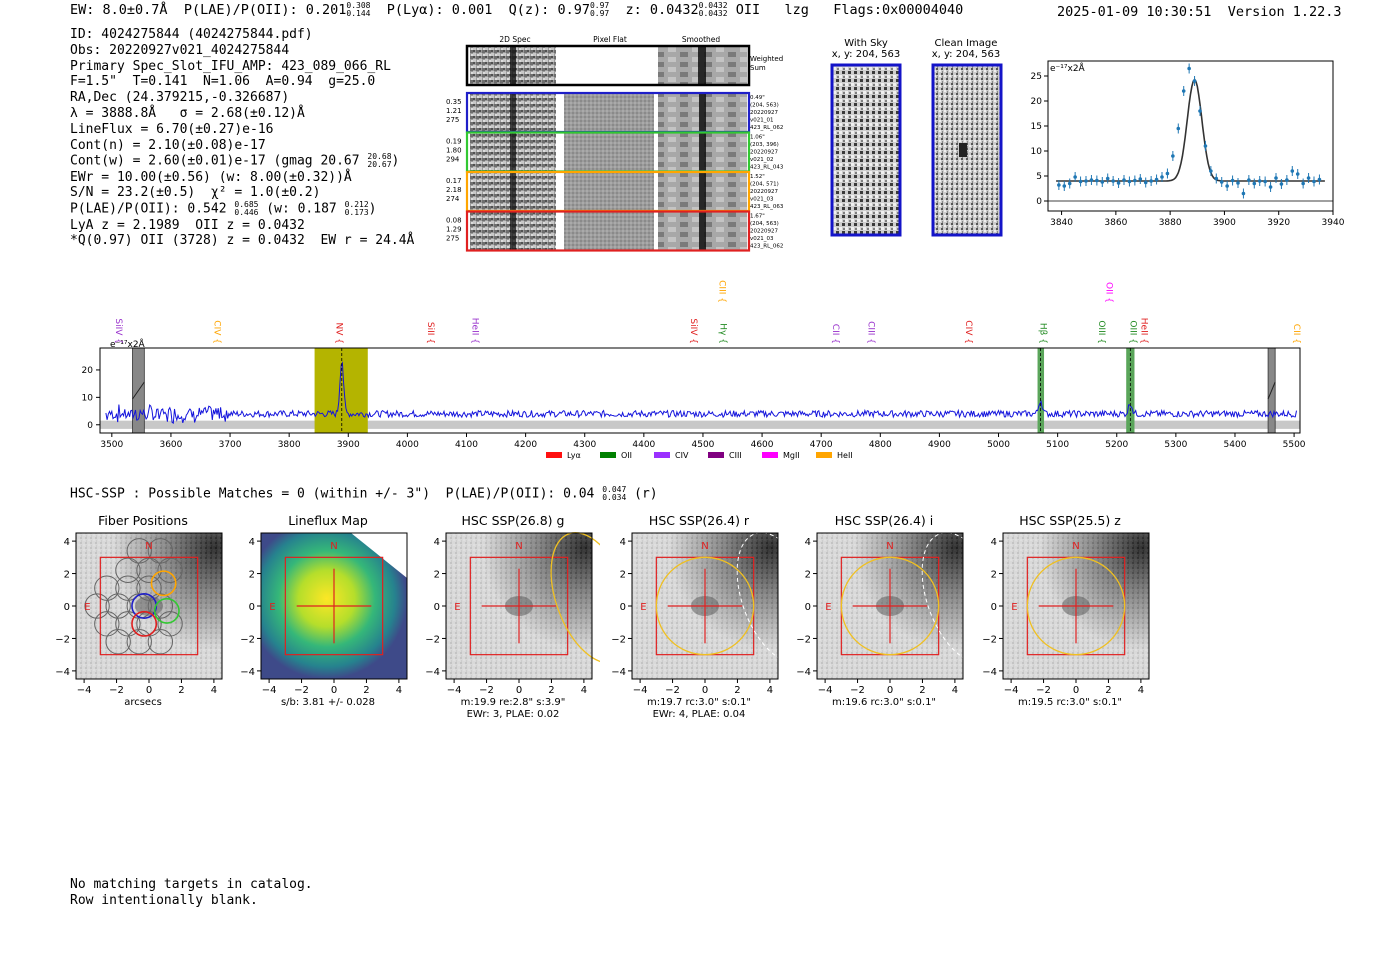 This screenshot has width=1400, height=953. I want to click on emission-line-label: OII {, so click(1109, 292).